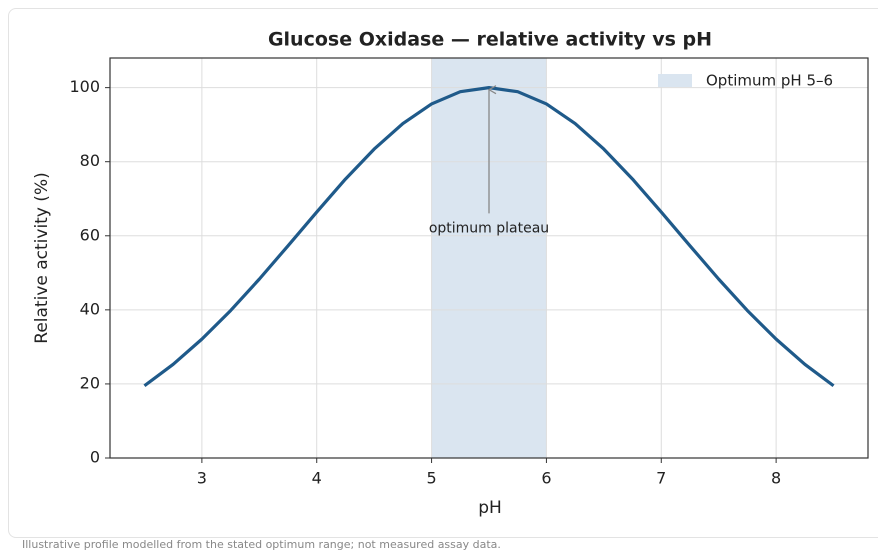 Image resolution: width=878 pixels, height=554 pixels. I want to click on y-tick-label: 60, so click(90, 234).